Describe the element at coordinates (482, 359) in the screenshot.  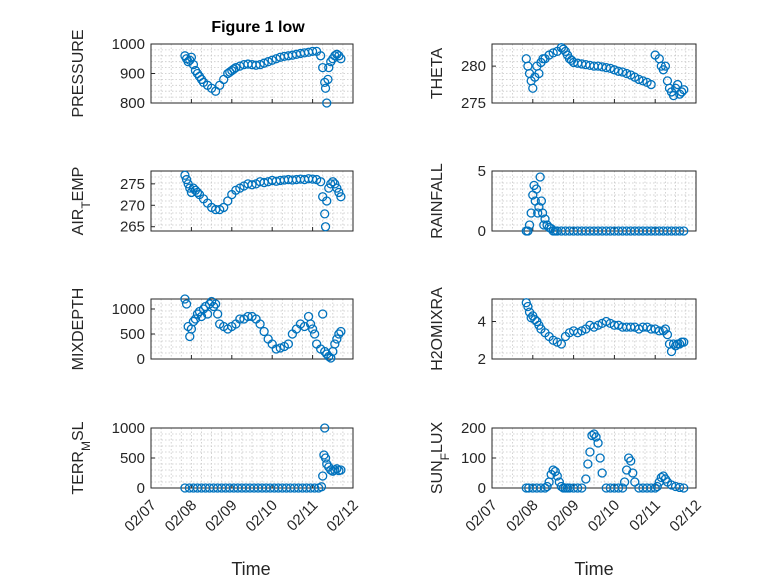
I see `y-tick-label: 2` at that location.